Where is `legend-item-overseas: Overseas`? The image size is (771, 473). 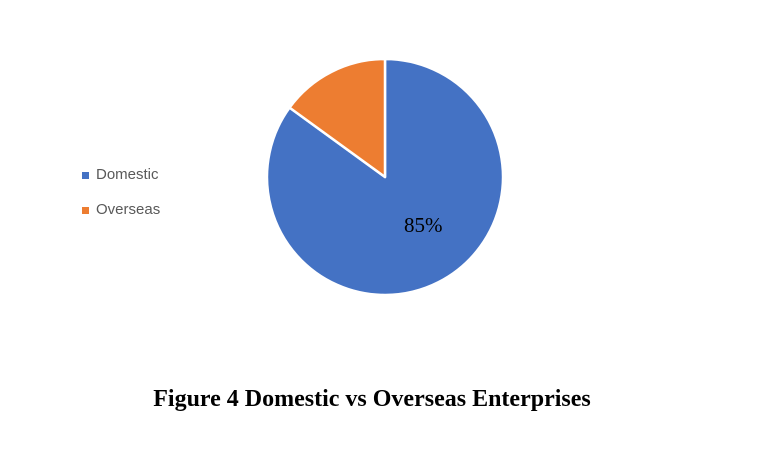 legend-item-overseas: Overseas is located at coordinates (121, 210).